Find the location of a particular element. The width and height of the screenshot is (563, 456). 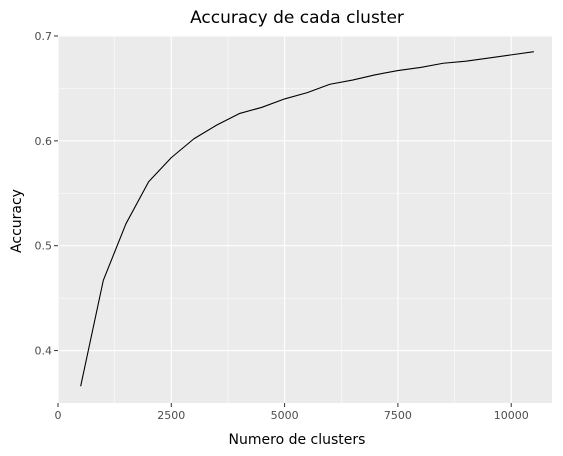

x-tick-label: 0 is located at coordinates (58, 415).